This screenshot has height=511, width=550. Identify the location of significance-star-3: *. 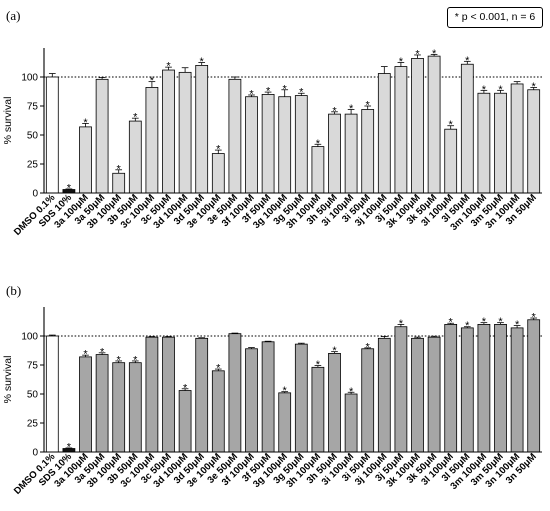
(102, 352).